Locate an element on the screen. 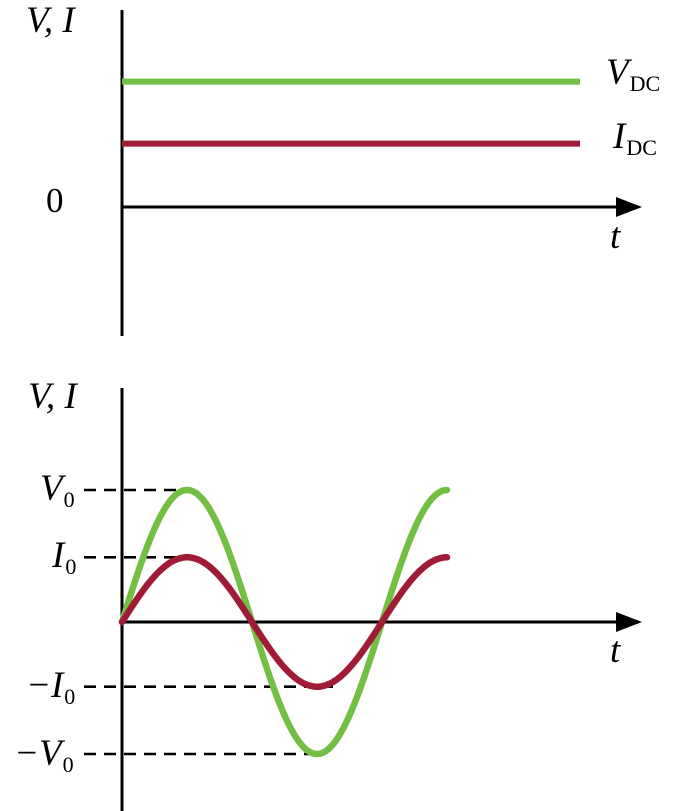 This screenshot has width=680, height=811. i0-symbol: I is located at coordinates (58, 555).